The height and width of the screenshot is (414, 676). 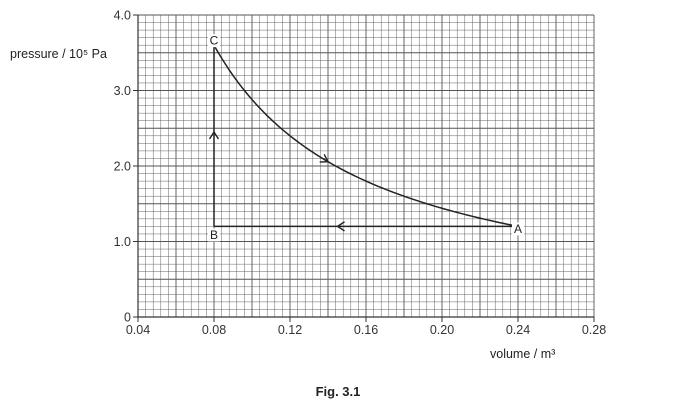 I want to click on y-tick-label: 4.0, so click(x=122, y=16).